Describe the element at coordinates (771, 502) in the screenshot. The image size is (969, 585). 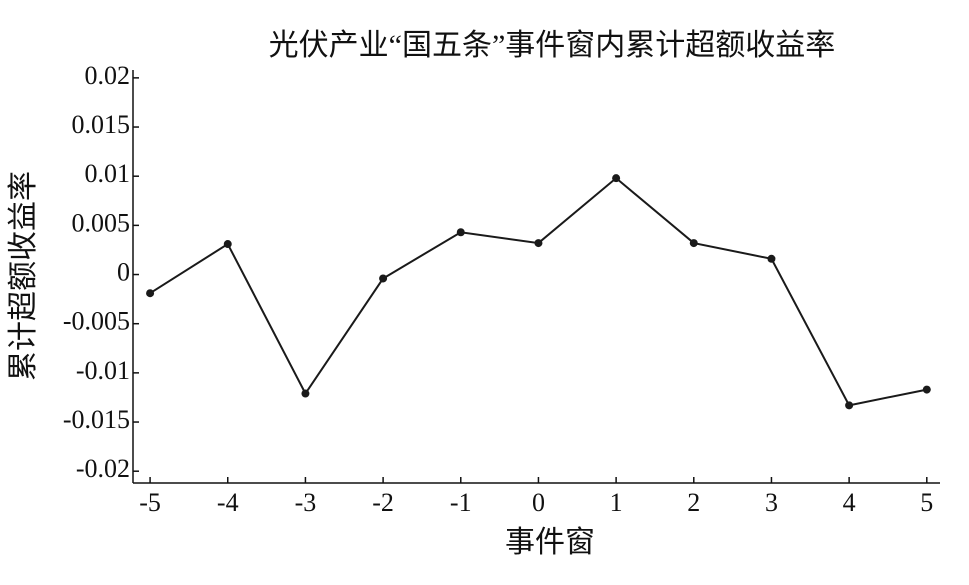
I see `x-tick-label: 3` at that location.